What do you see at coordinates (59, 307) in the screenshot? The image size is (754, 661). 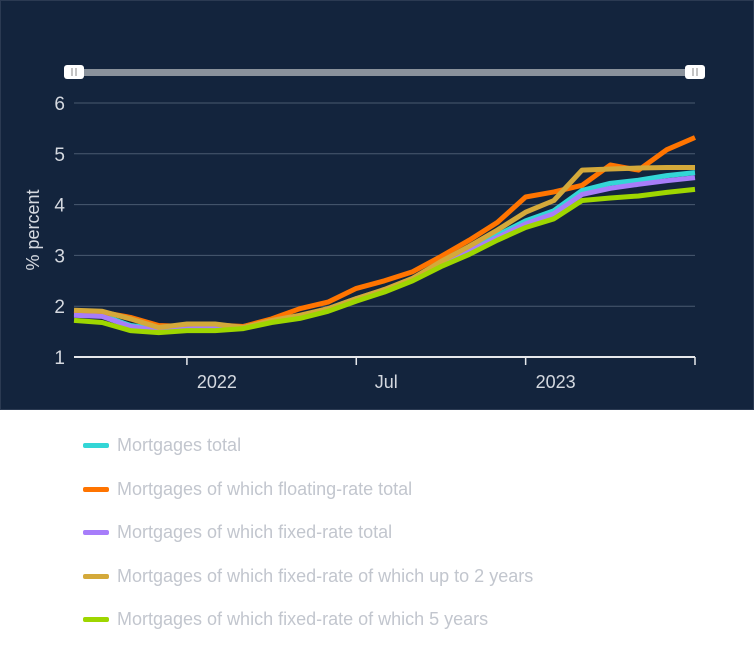 I see `y-tick-label: 2` at bounding box center [59, 307].